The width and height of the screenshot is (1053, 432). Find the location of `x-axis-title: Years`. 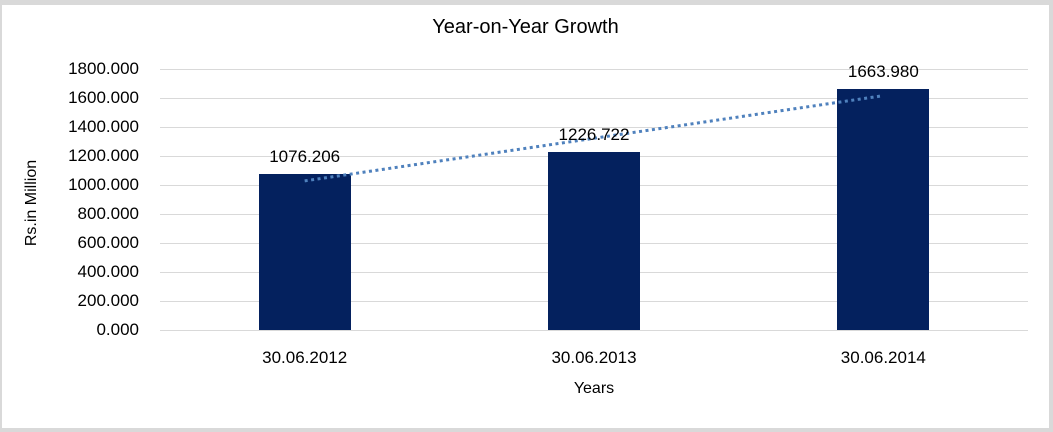

x-axis-title: Years is located at coordinates (594, 388).